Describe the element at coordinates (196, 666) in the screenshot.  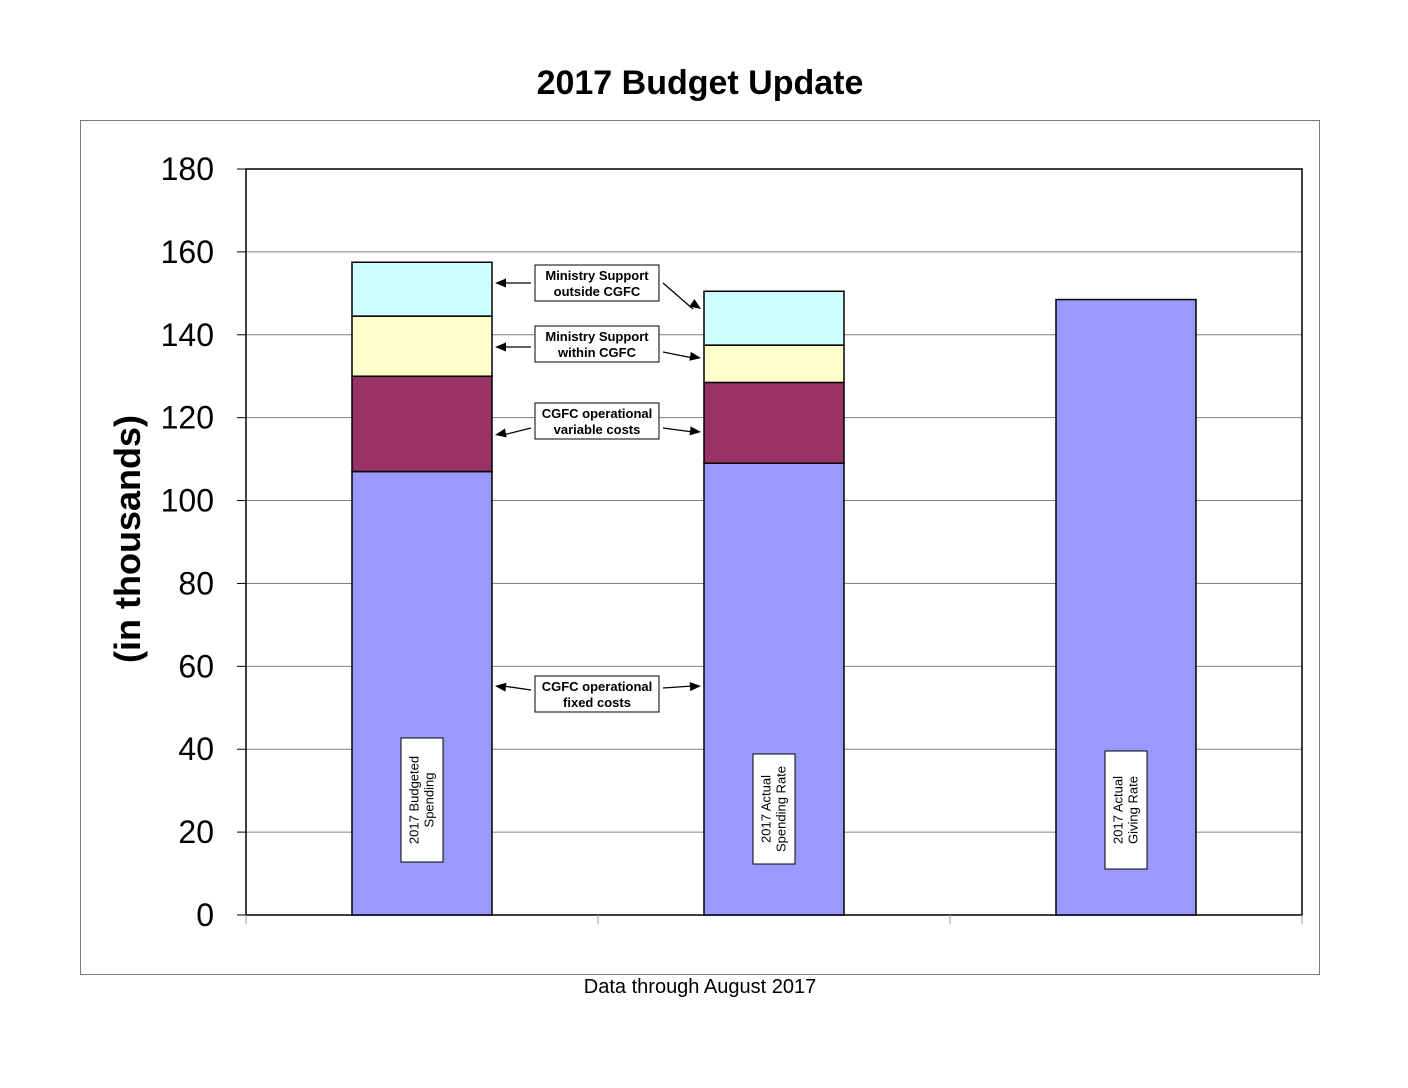
I see `y-tick-label: 60` at that location.